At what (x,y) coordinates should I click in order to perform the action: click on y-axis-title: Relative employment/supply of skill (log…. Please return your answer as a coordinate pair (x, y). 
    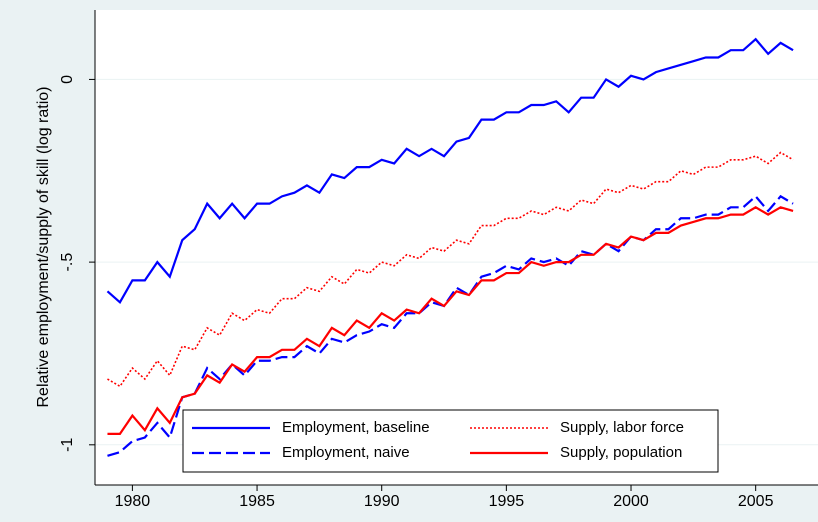
    Looking at the image, I should click on (43, 246).